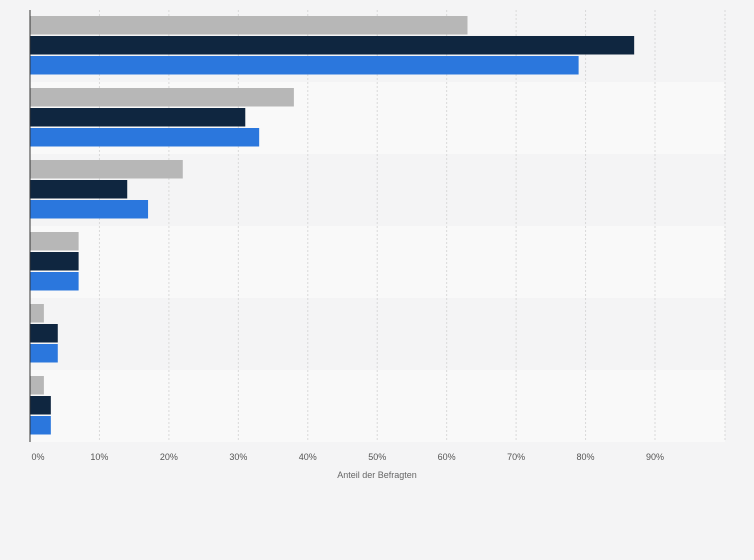  I want to click on x-tick-label-30: 30%, so click(238, 457).